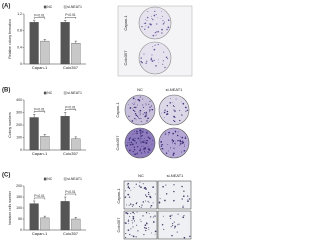  Describe the element at coordinates (10, 38) in the screenshot. I see `y-axis-label: Relative colony formation` at that location.